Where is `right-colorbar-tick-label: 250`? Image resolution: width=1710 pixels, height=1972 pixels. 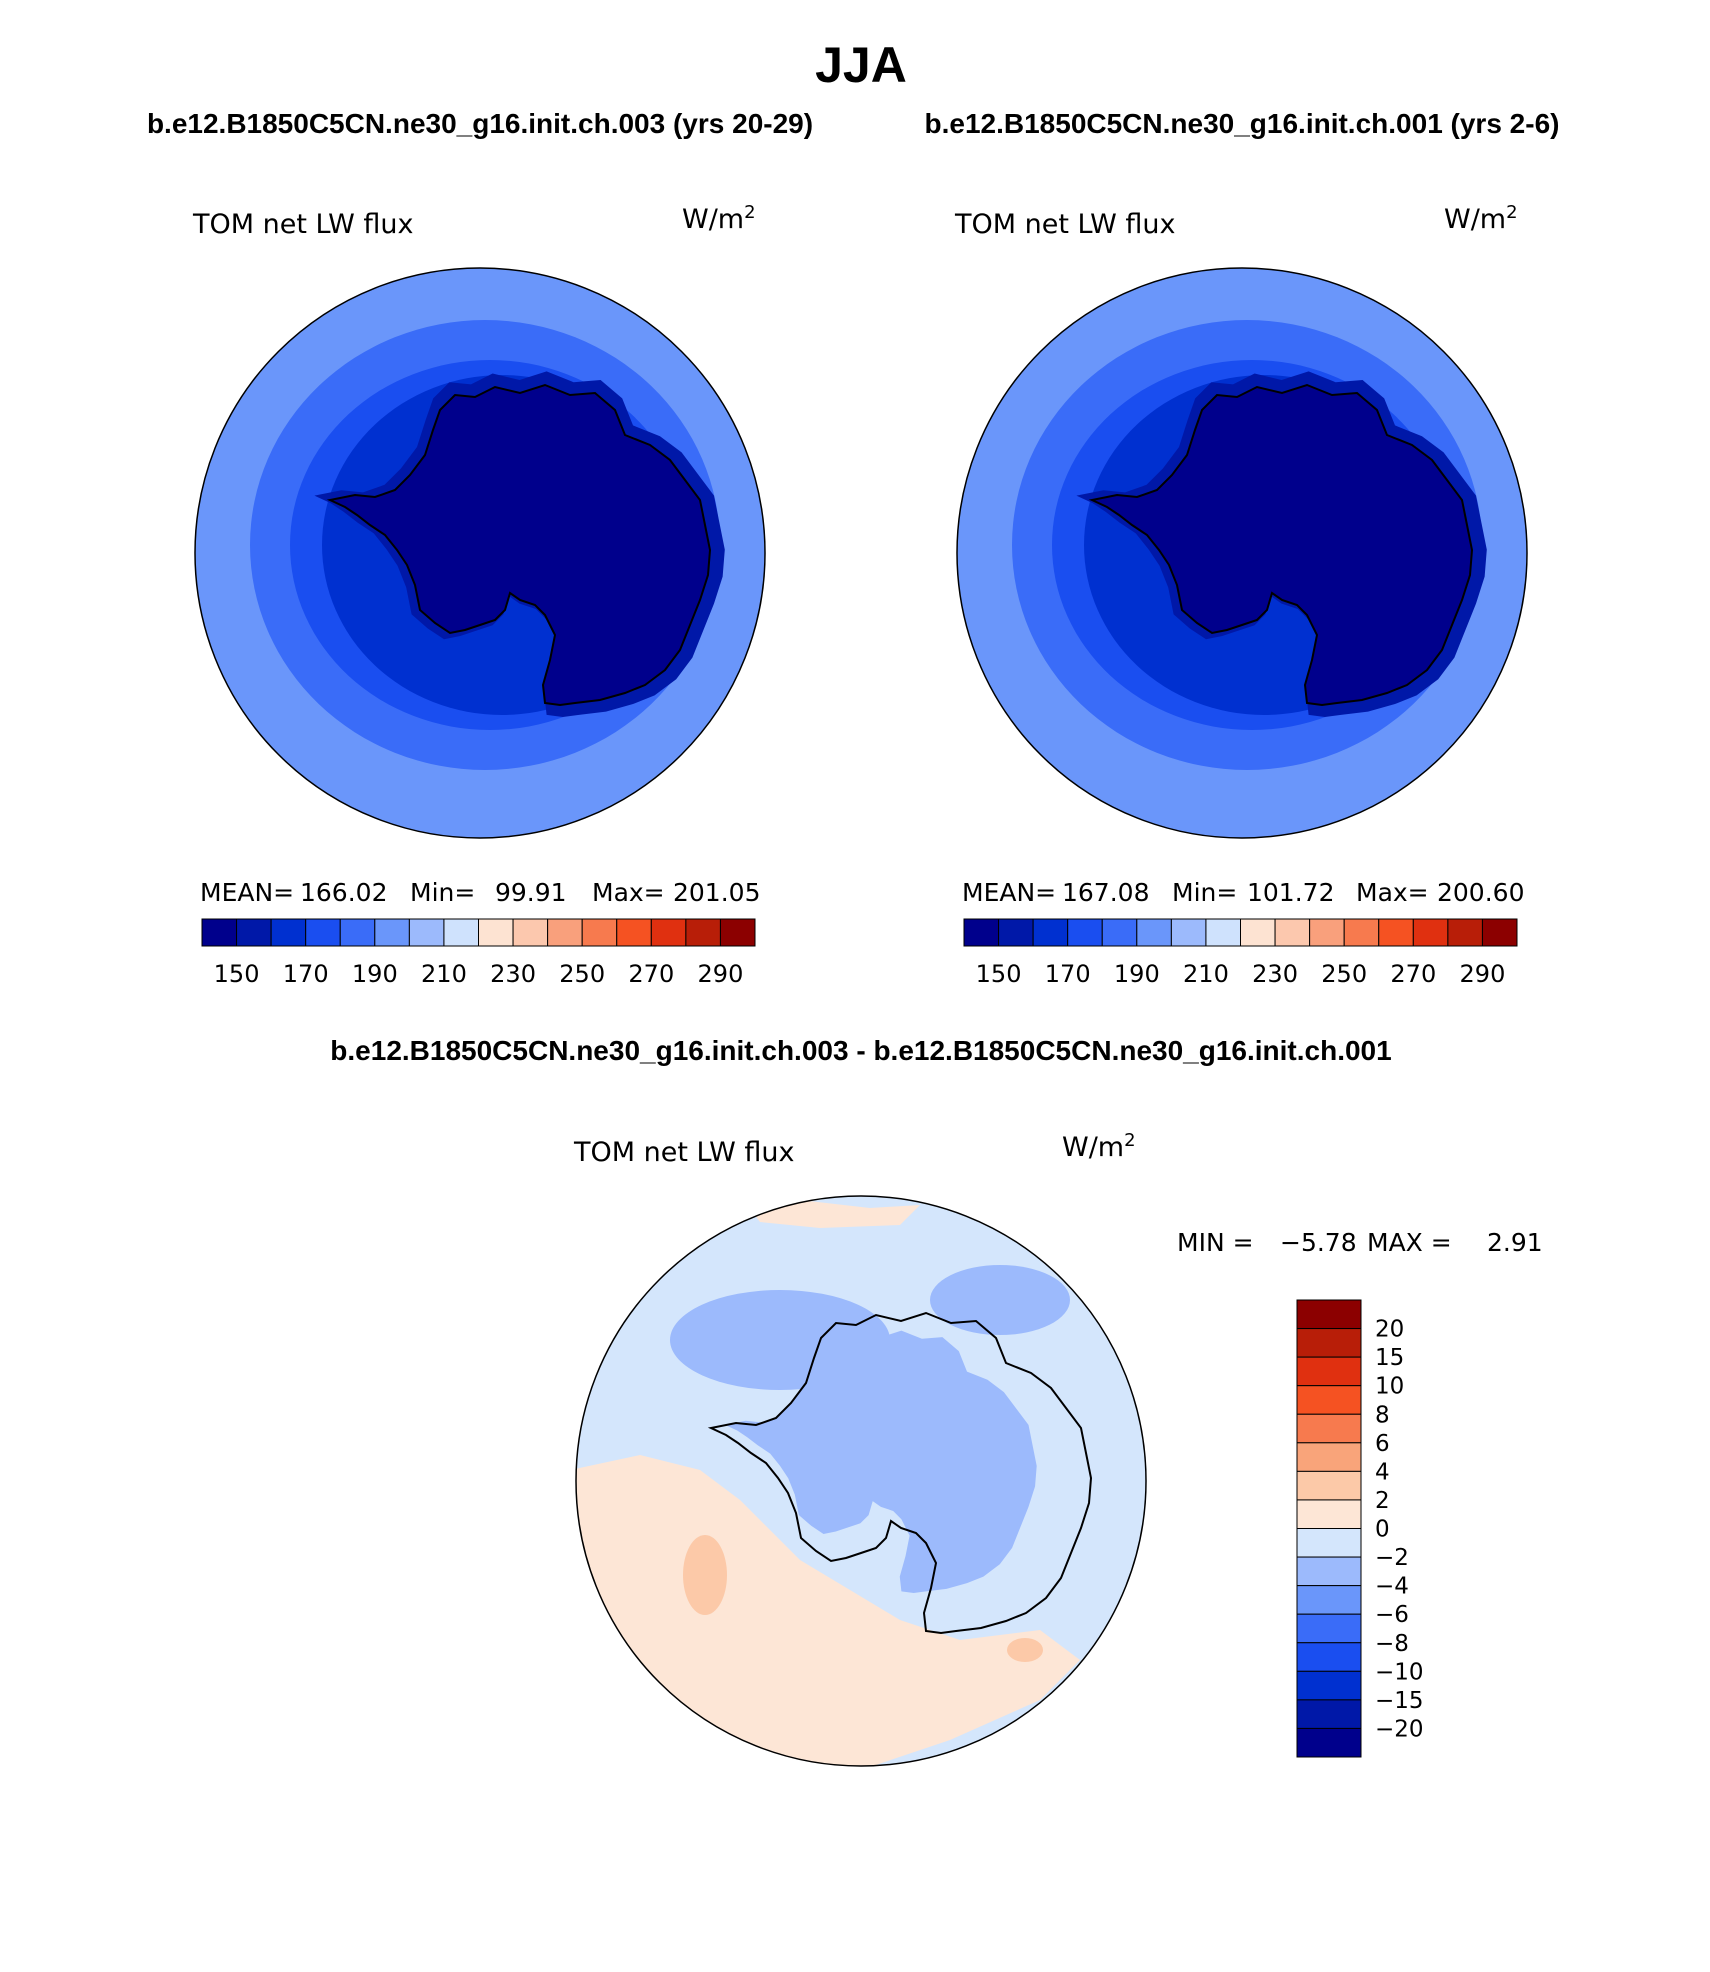 right-colorbar-tick-label: 250 is located at coordinates (1344, 974).